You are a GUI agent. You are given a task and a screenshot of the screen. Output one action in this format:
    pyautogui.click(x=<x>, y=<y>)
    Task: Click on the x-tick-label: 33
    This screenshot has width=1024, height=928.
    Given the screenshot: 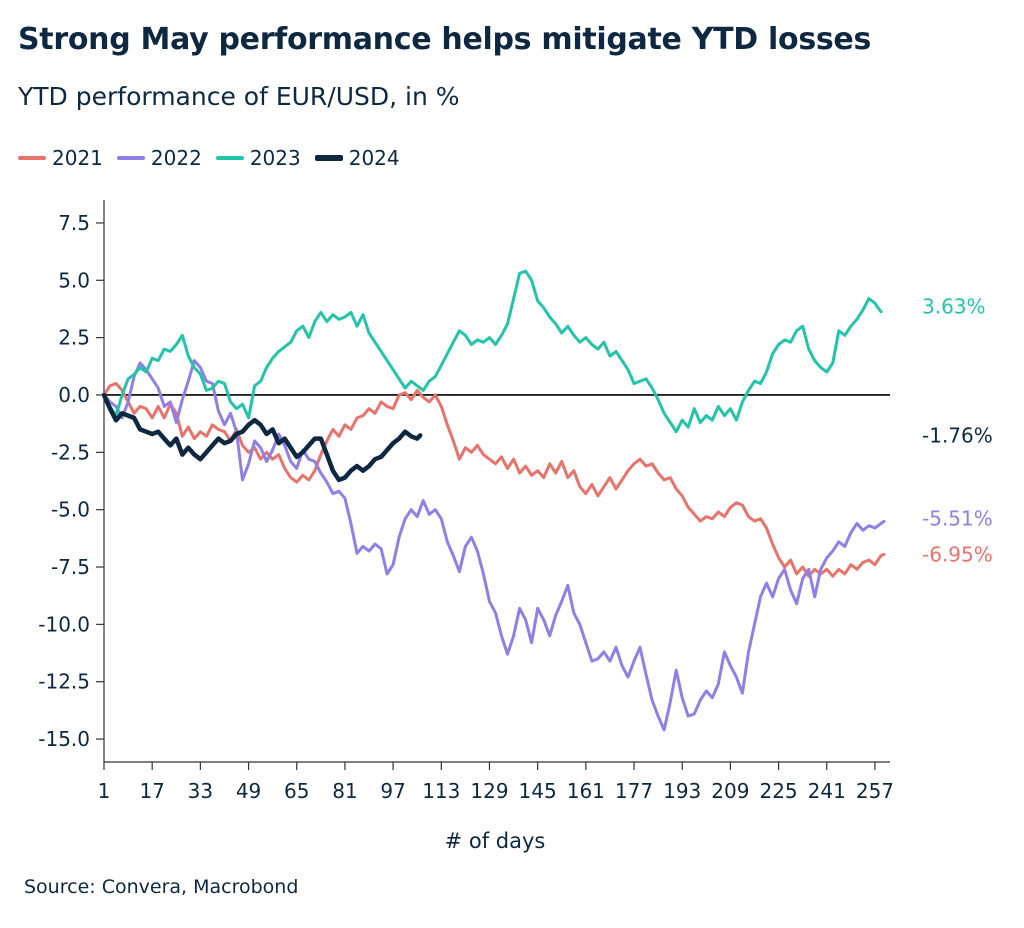 What is the action you would take?
    pyautogui.click(x=200, y=791)
    